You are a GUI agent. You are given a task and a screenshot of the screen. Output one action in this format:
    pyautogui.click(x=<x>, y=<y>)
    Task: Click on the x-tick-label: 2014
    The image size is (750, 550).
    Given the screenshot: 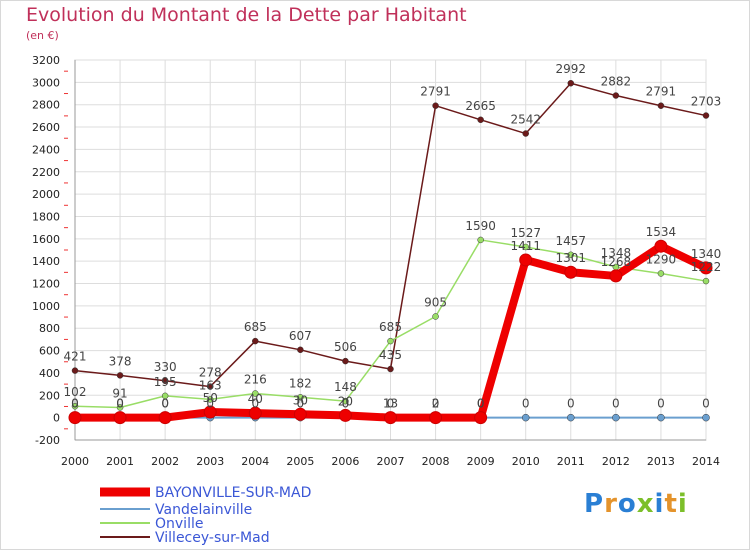 What is the action you would take?
    pyautogui.click(x=706, y=461)
    